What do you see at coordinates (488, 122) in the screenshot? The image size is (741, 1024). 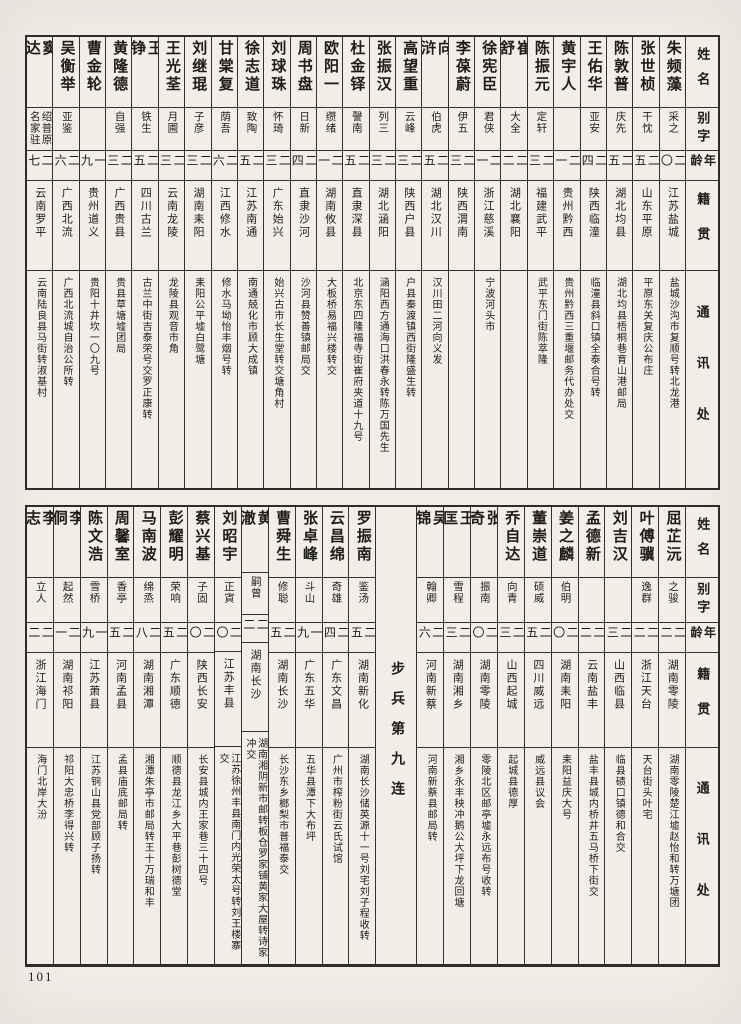 I see `person-courtesy-text: 君侠` at bounding box center [488, 122].